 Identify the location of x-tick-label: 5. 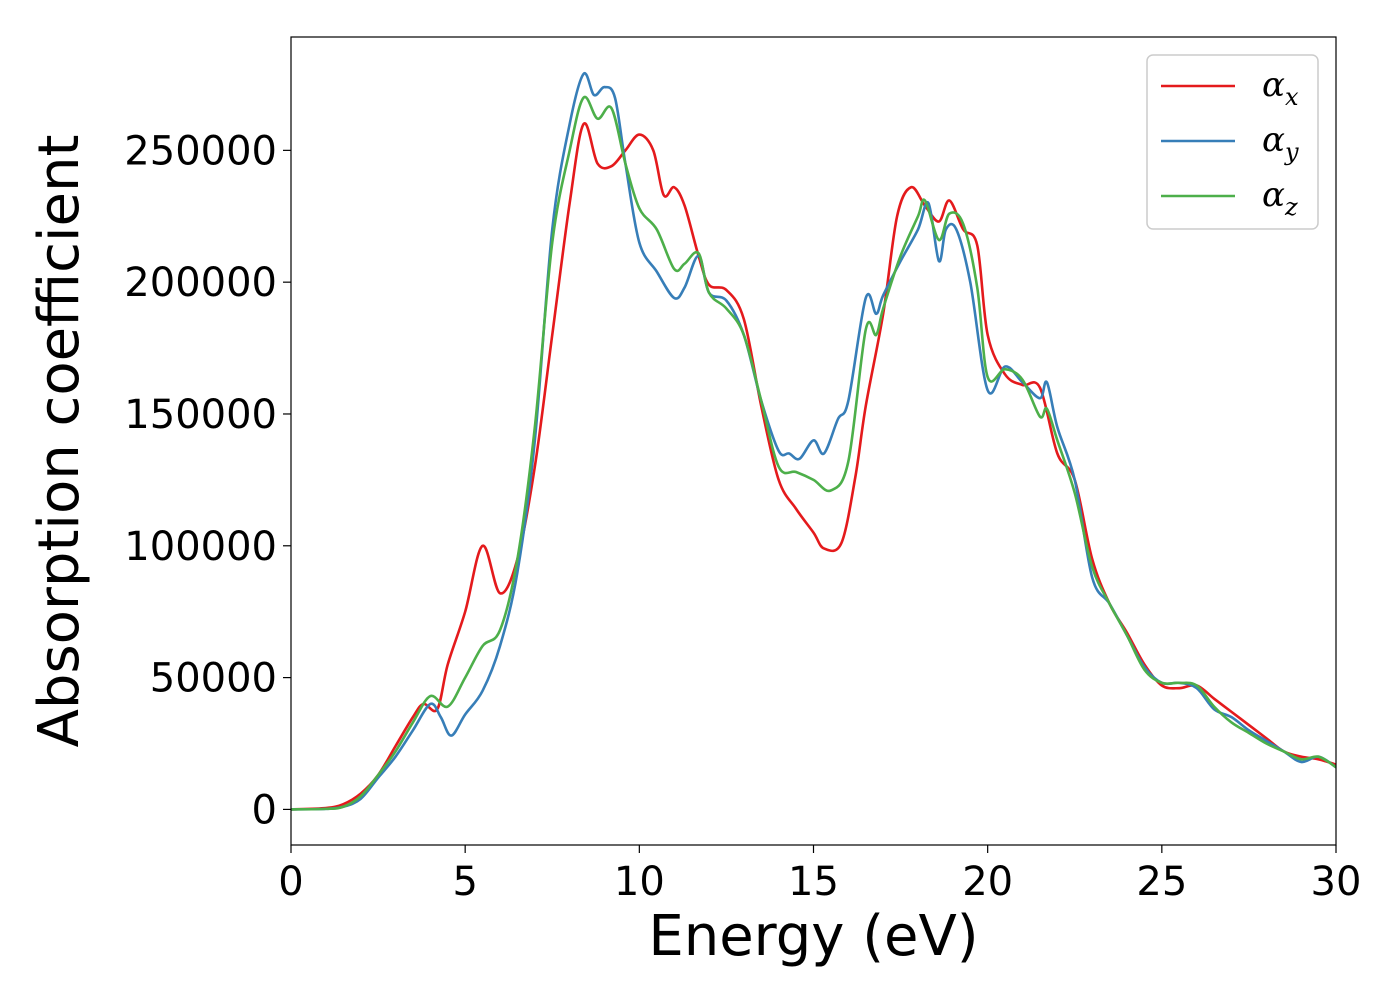
(464, 882).